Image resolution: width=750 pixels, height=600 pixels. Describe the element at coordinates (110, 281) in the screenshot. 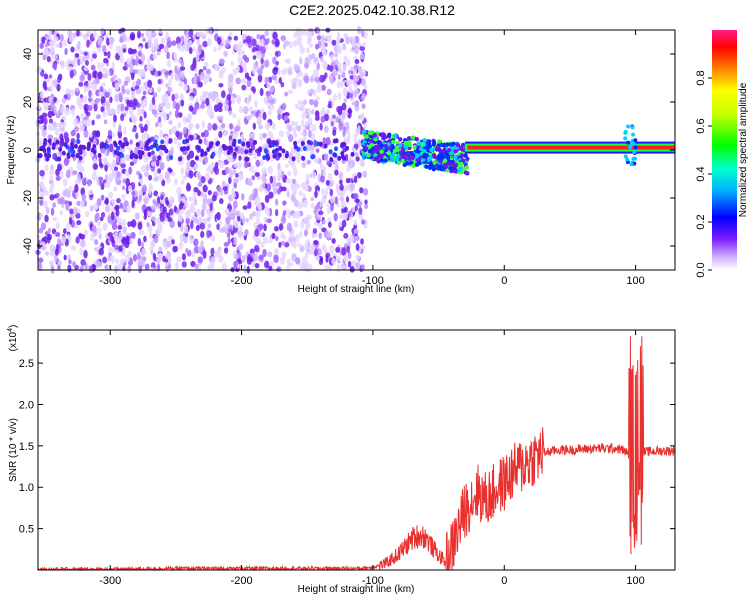

I see `spectrogram-x-tick-label: -300` at that location.